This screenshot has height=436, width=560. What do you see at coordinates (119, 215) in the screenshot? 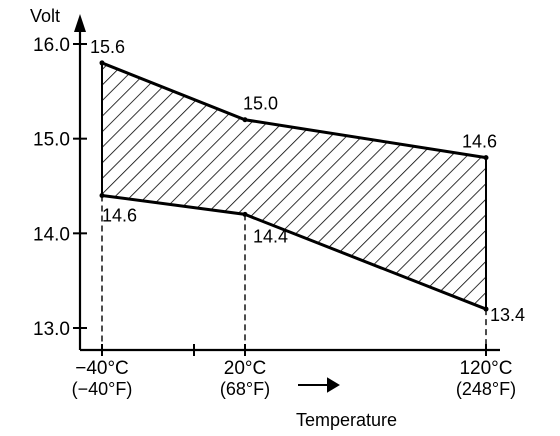
I see `lower-value-label: 14.6` at bounding box center [119, 215].